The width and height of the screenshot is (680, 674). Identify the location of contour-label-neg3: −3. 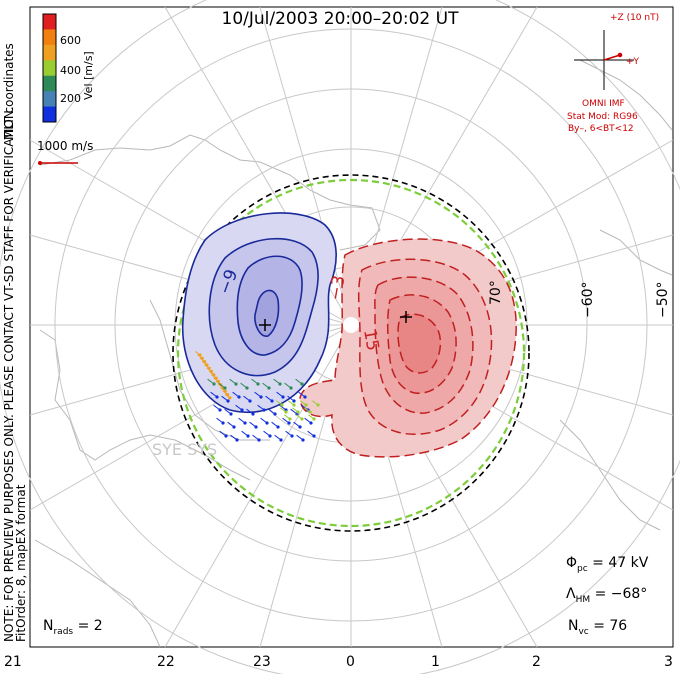
(337, 288).